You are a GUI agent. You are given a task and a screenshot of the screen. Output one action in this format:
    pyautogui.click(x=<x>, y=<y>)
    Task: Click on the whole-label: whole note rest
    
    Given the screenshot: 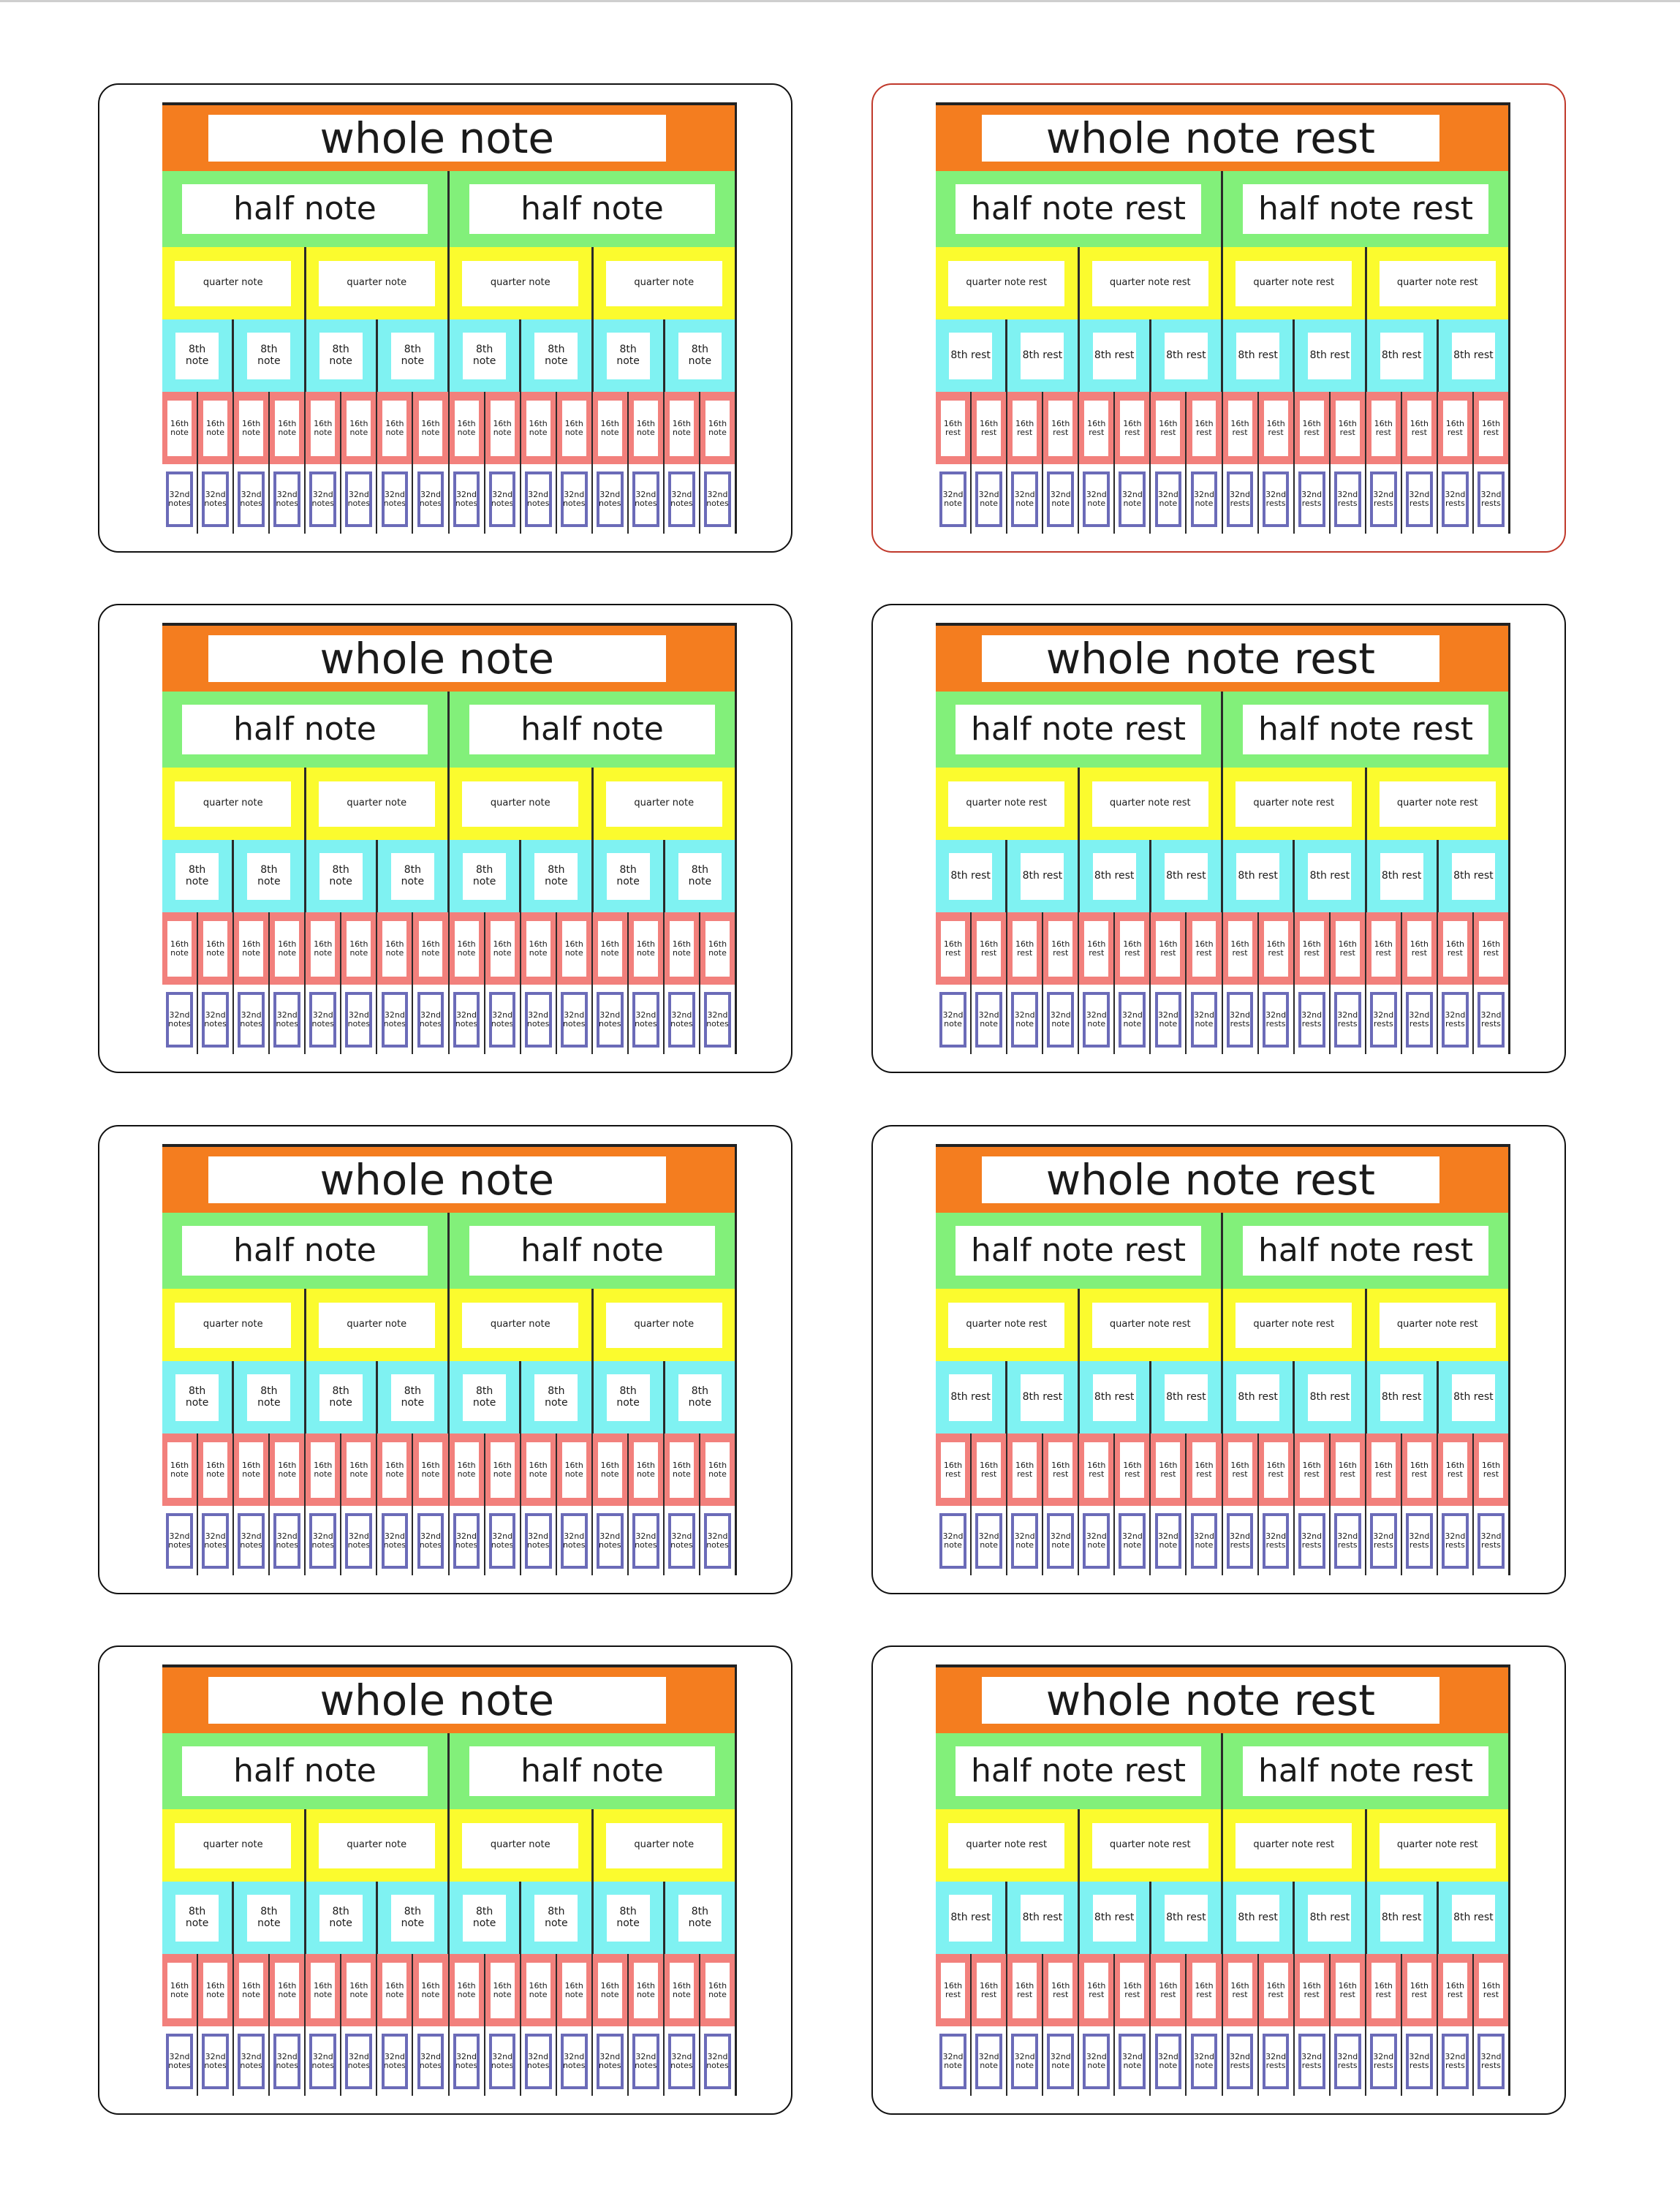 What is the action you would take?
    pyautogui.click(x=1210, y=1179)
    